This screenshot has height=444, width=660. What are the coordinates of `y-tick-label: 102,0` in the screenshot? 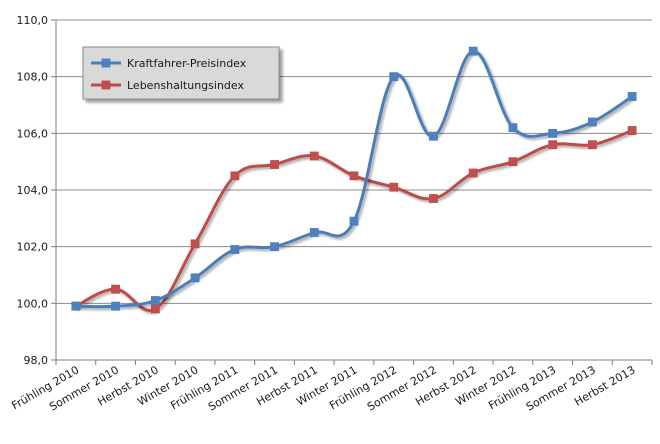 It's located at (33, 247).